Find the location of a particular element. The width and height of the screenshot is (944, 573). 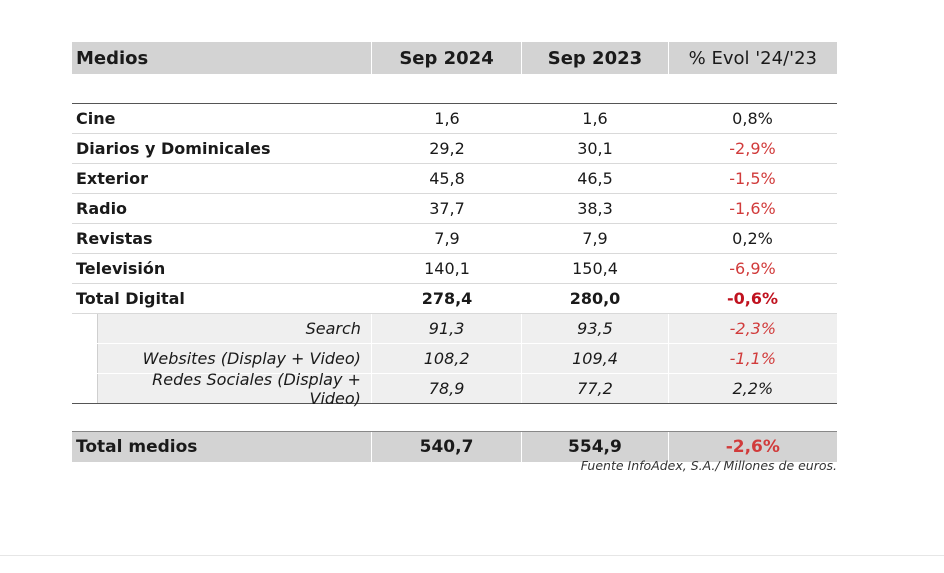

table-row-cine: Cine 1,6 1,6 0,8% is located at coordinates (454, 119).